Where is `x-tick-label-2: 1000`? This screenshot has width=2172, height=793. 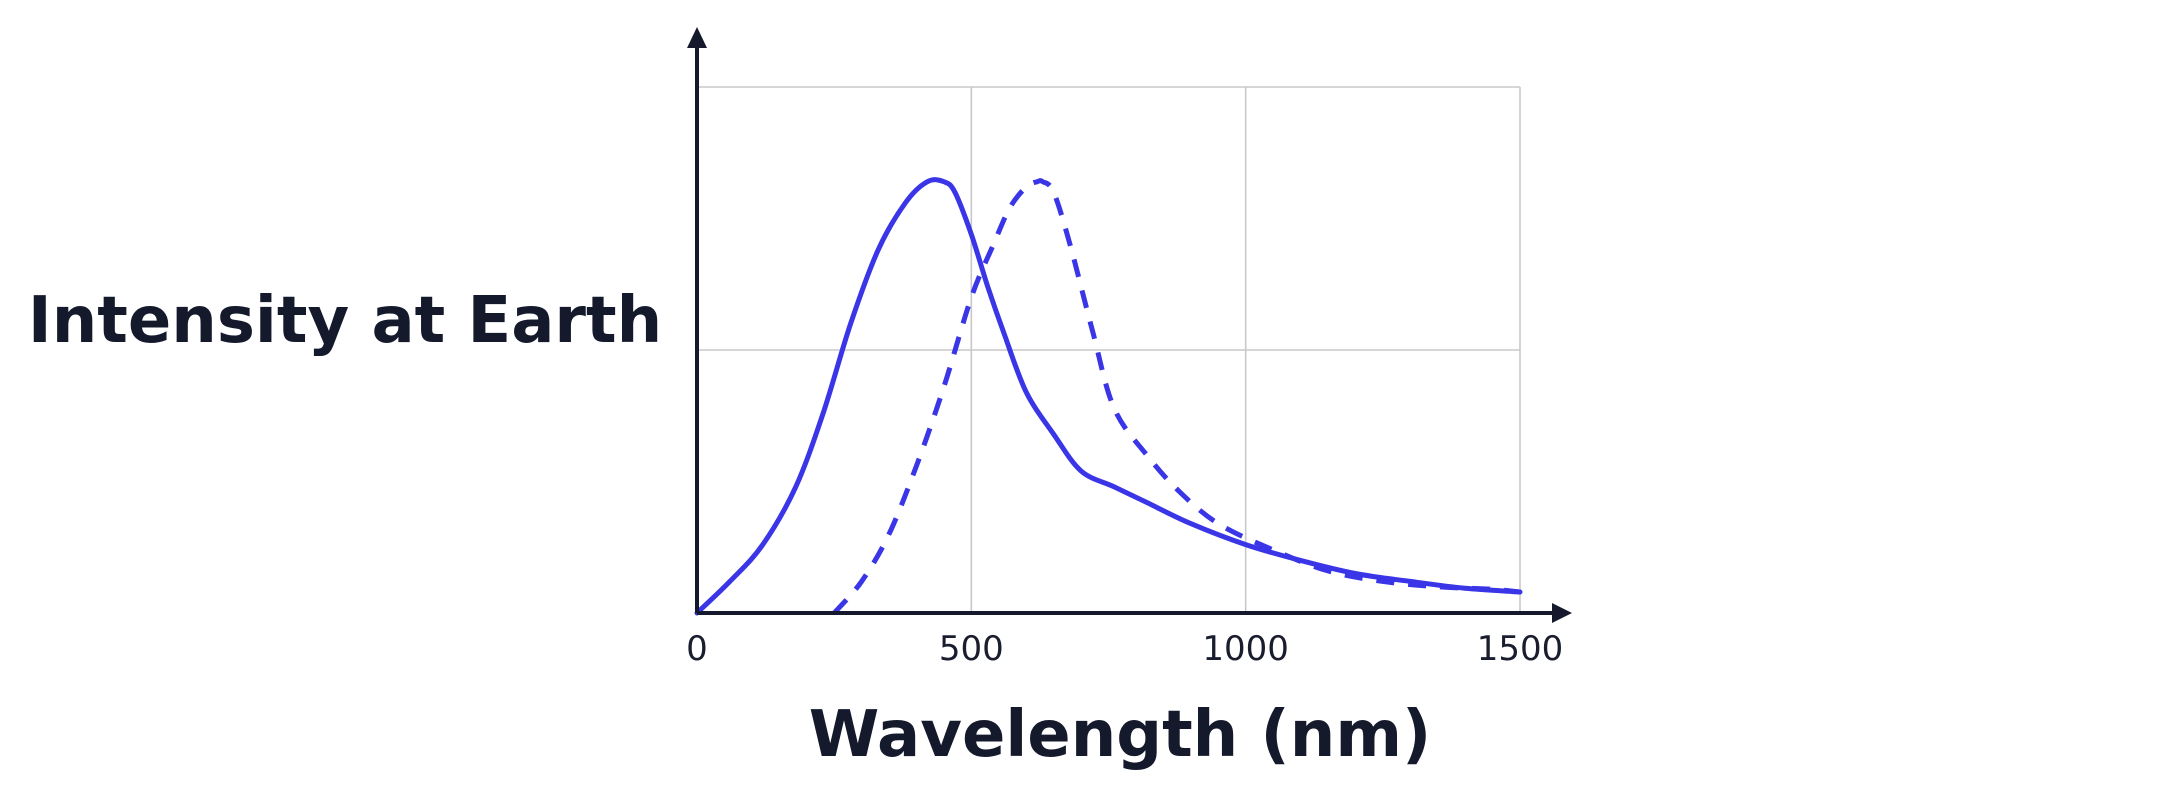
x-tick-label-2: 1000 is located at coordinates (1245, 649).